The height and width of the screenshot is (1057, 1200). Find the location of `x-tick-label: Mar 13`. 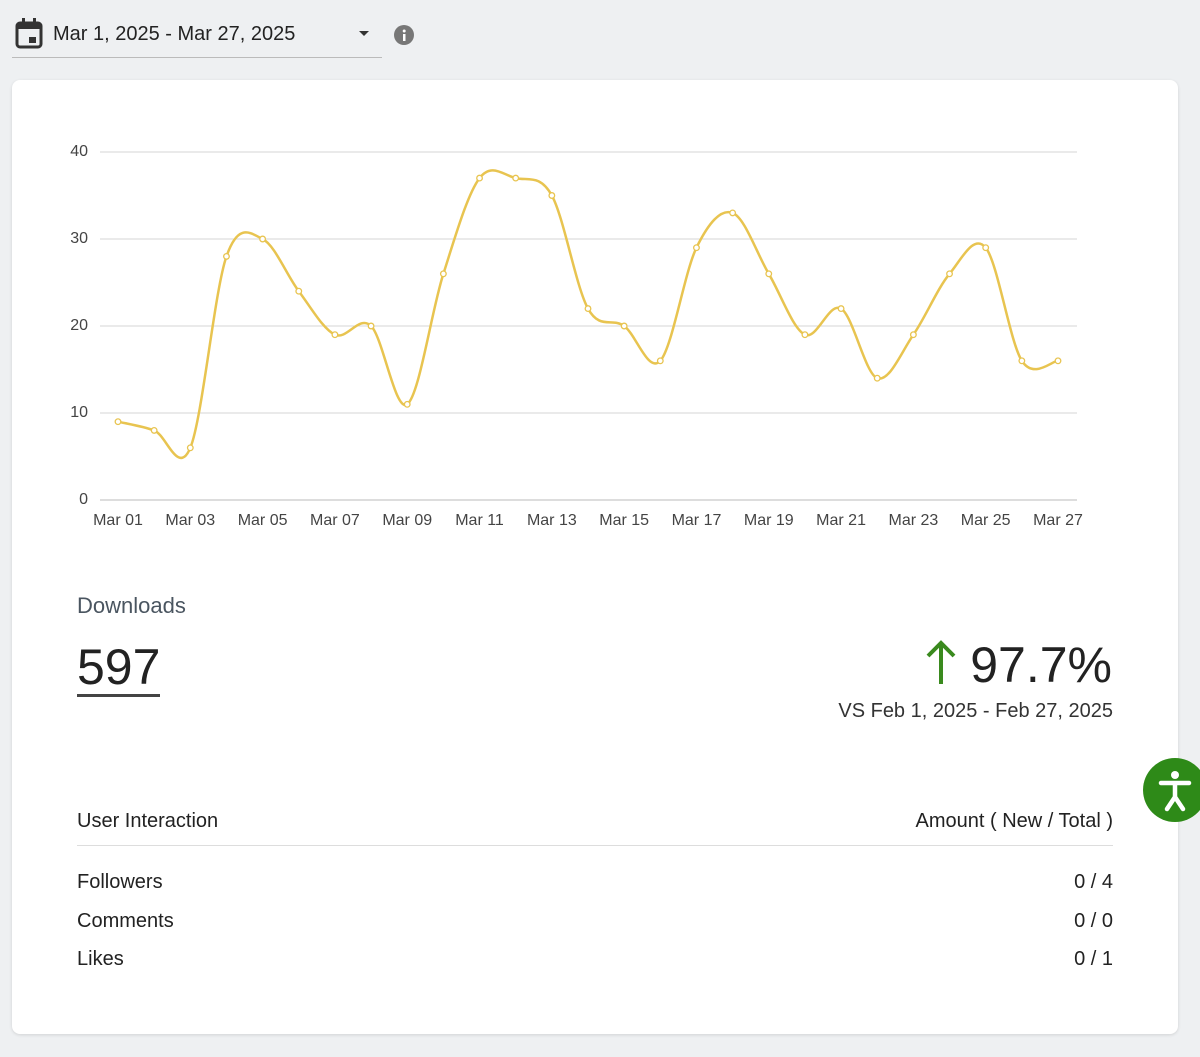

x-tick-label: Mar 13 is located at coordinates (552, 520).